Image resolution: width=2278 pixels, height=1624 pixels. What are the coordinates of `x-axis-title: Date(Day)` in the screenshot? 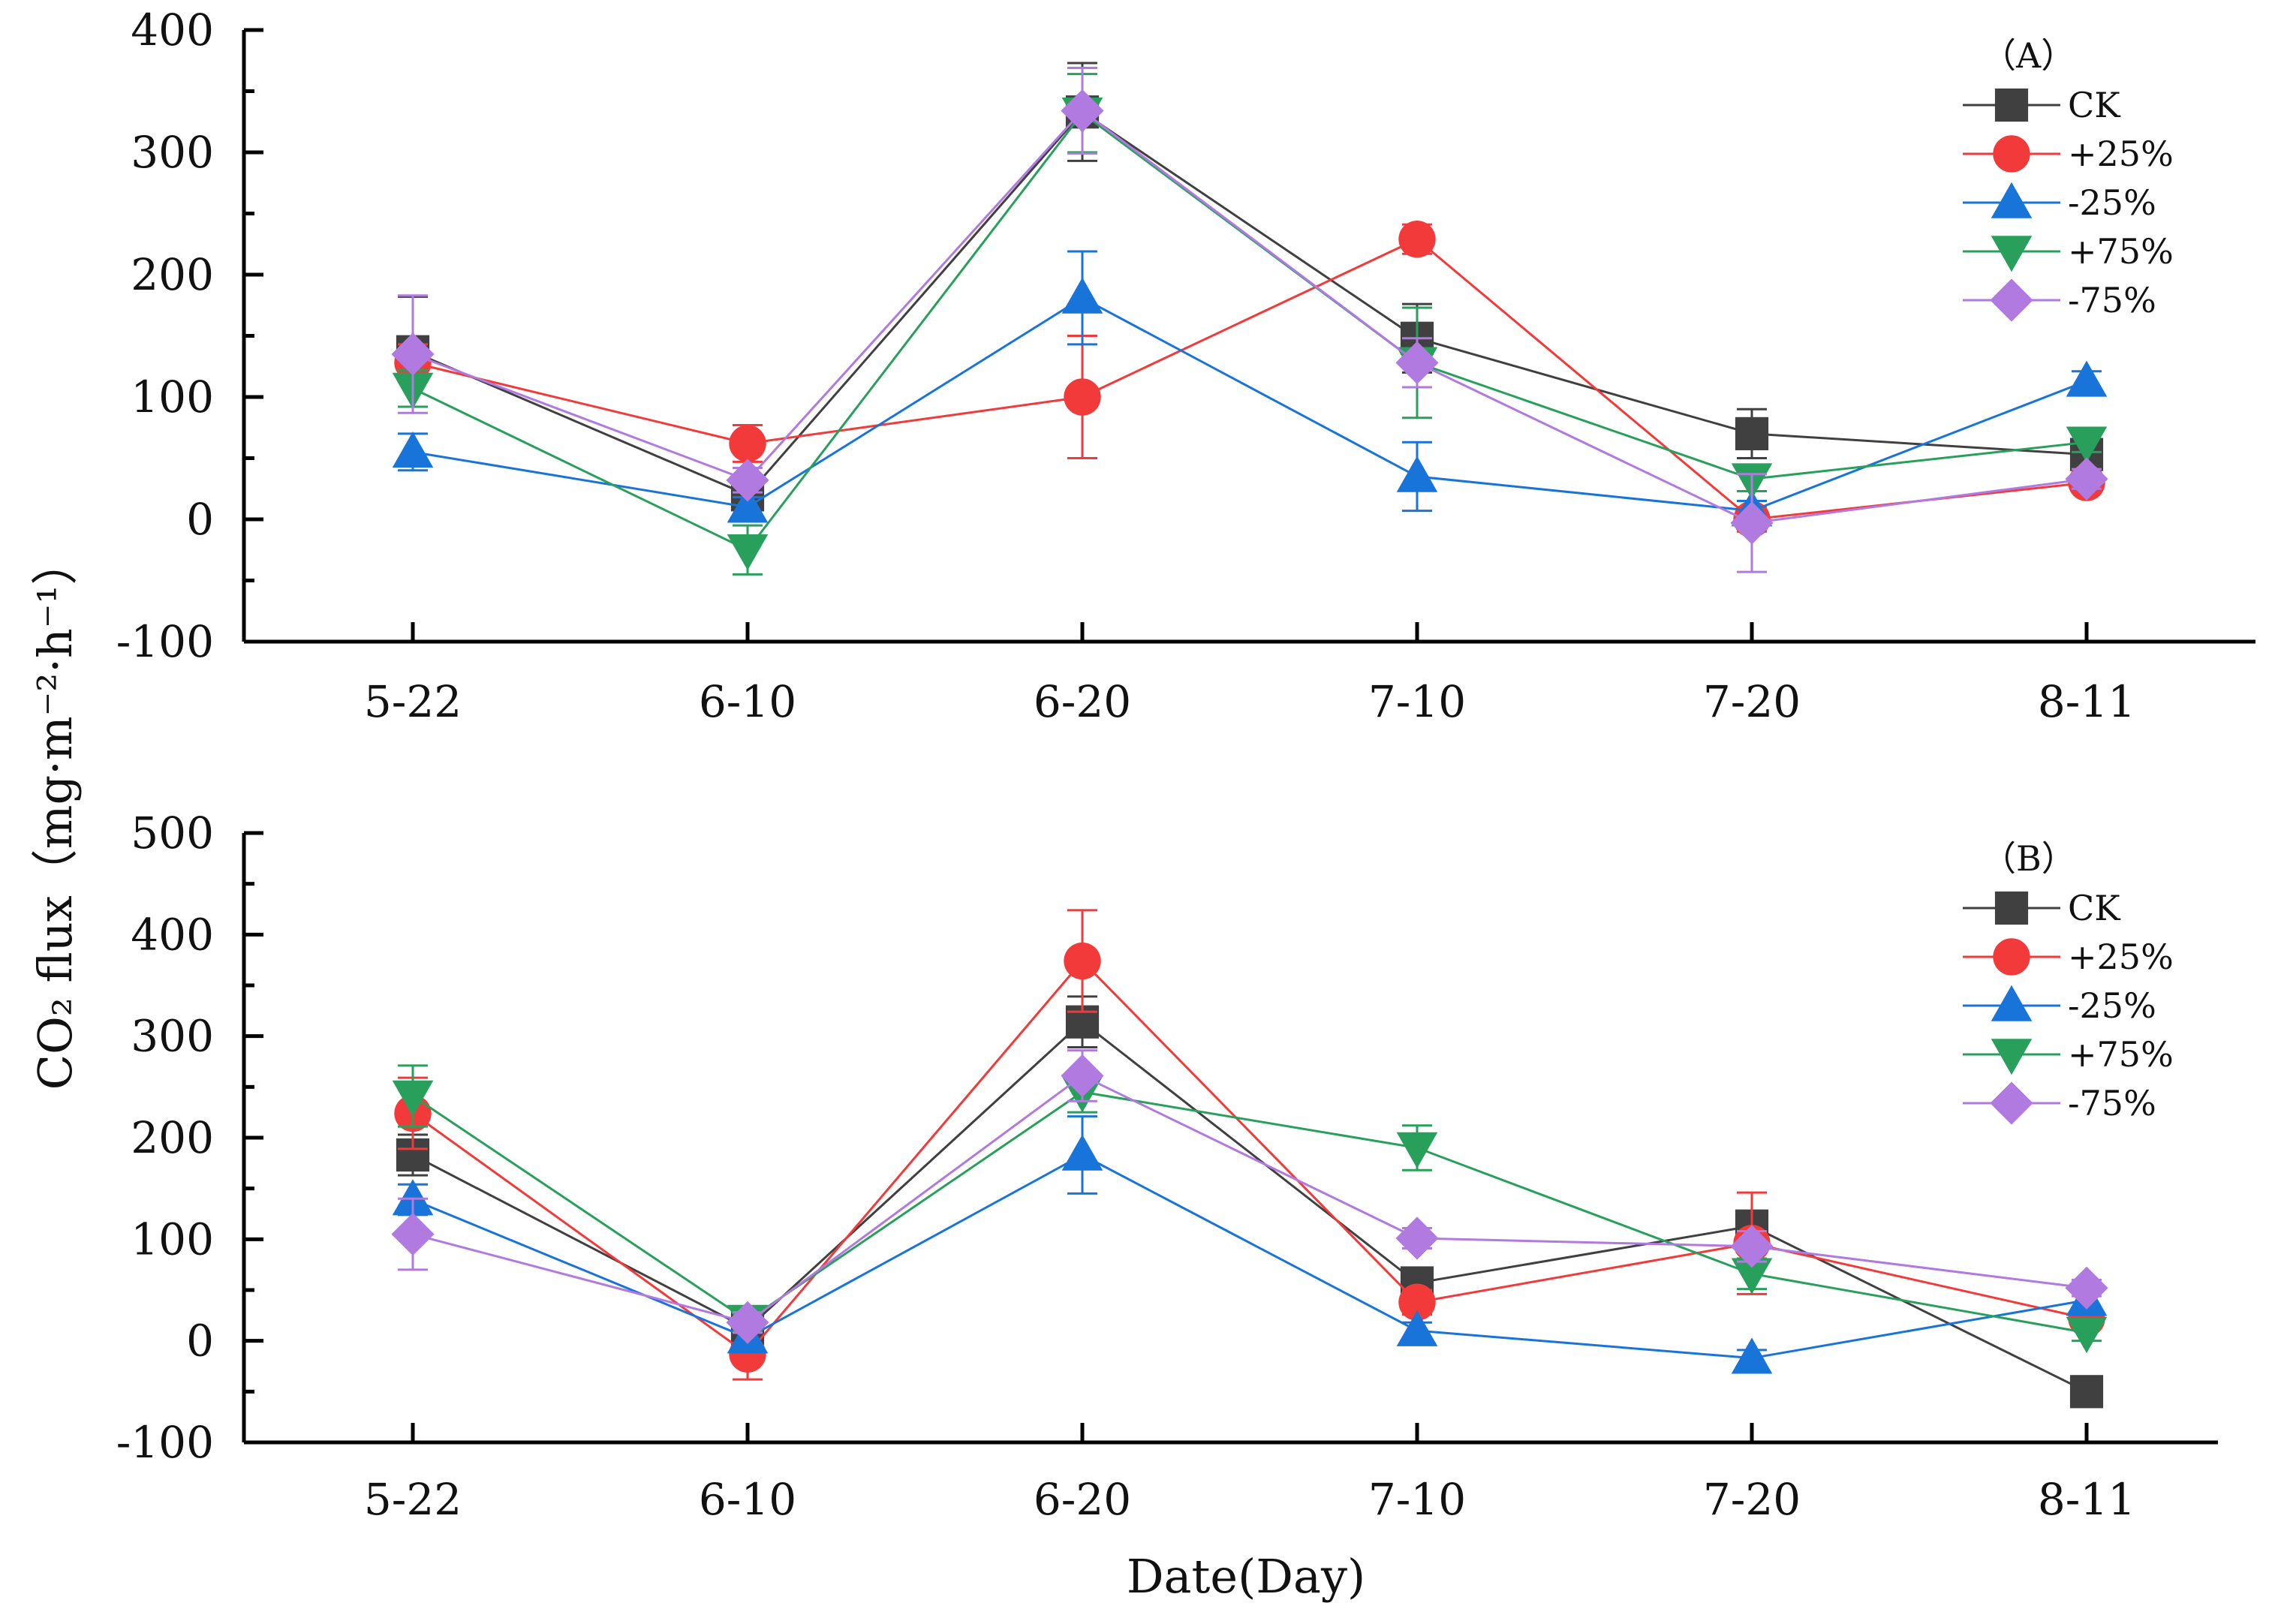 It's located at (1246, 1576).